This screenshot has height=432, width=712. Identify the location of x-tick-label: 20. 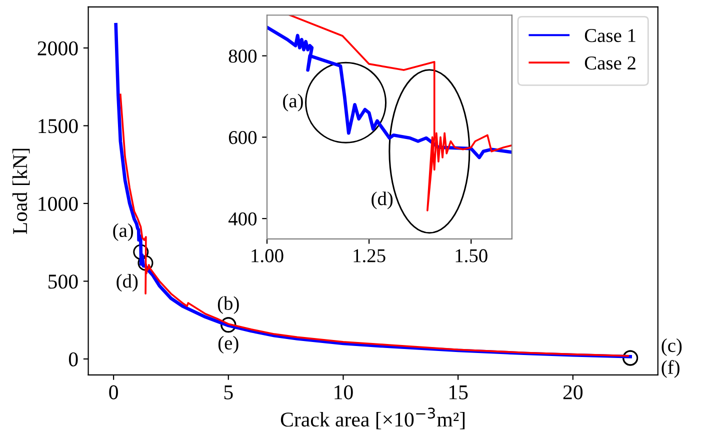
(573, 392).